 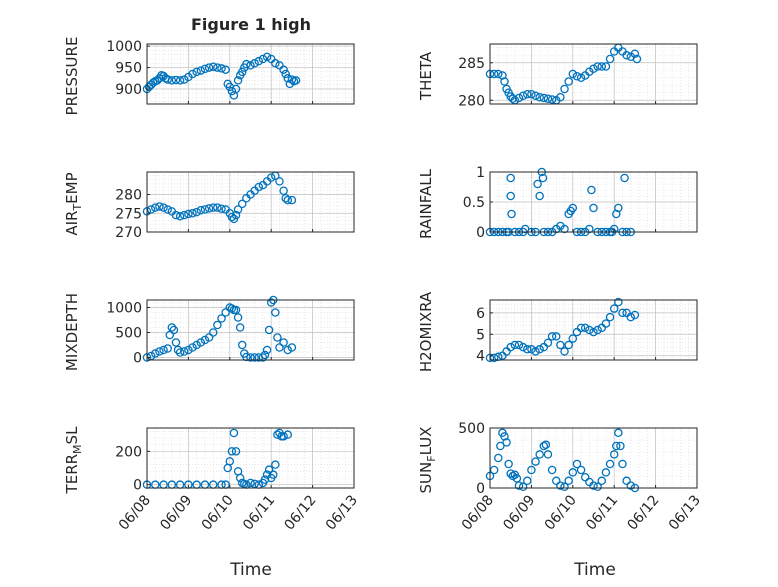 I want to click on subplot-theta: 280 285 THETA, so click(x=557, y=76).